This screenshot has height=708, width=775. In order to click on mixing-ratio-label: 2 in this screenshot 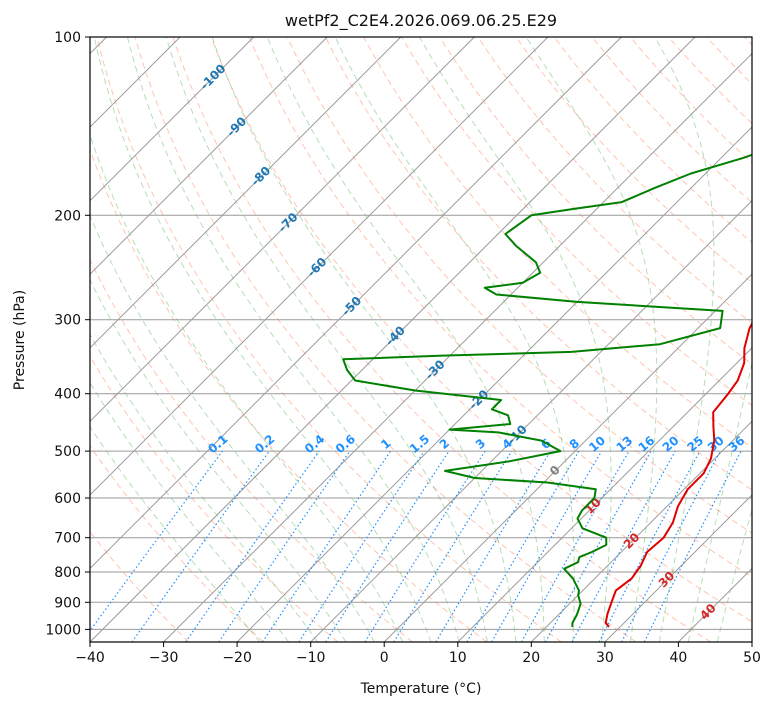, I will do `click(444, 444)`.